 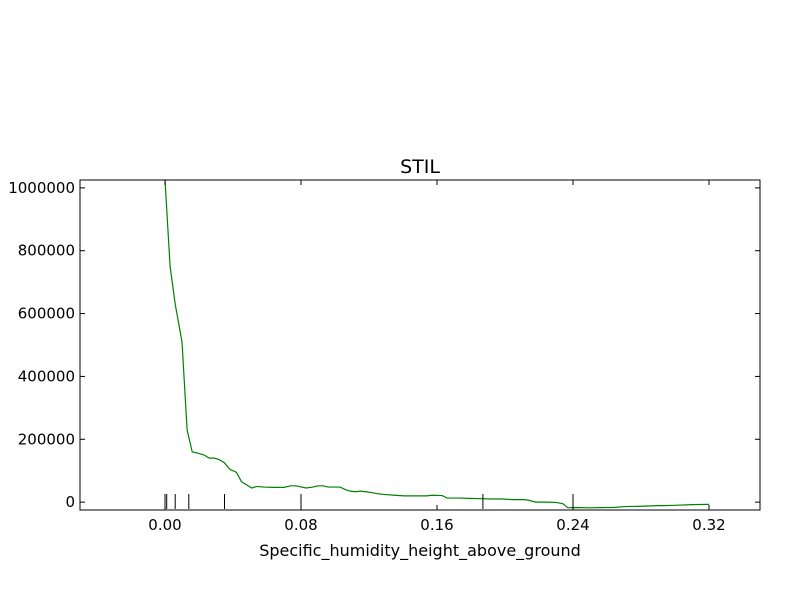 I want to click on x-tick-label: 0.16, so click(x=436, y=525).